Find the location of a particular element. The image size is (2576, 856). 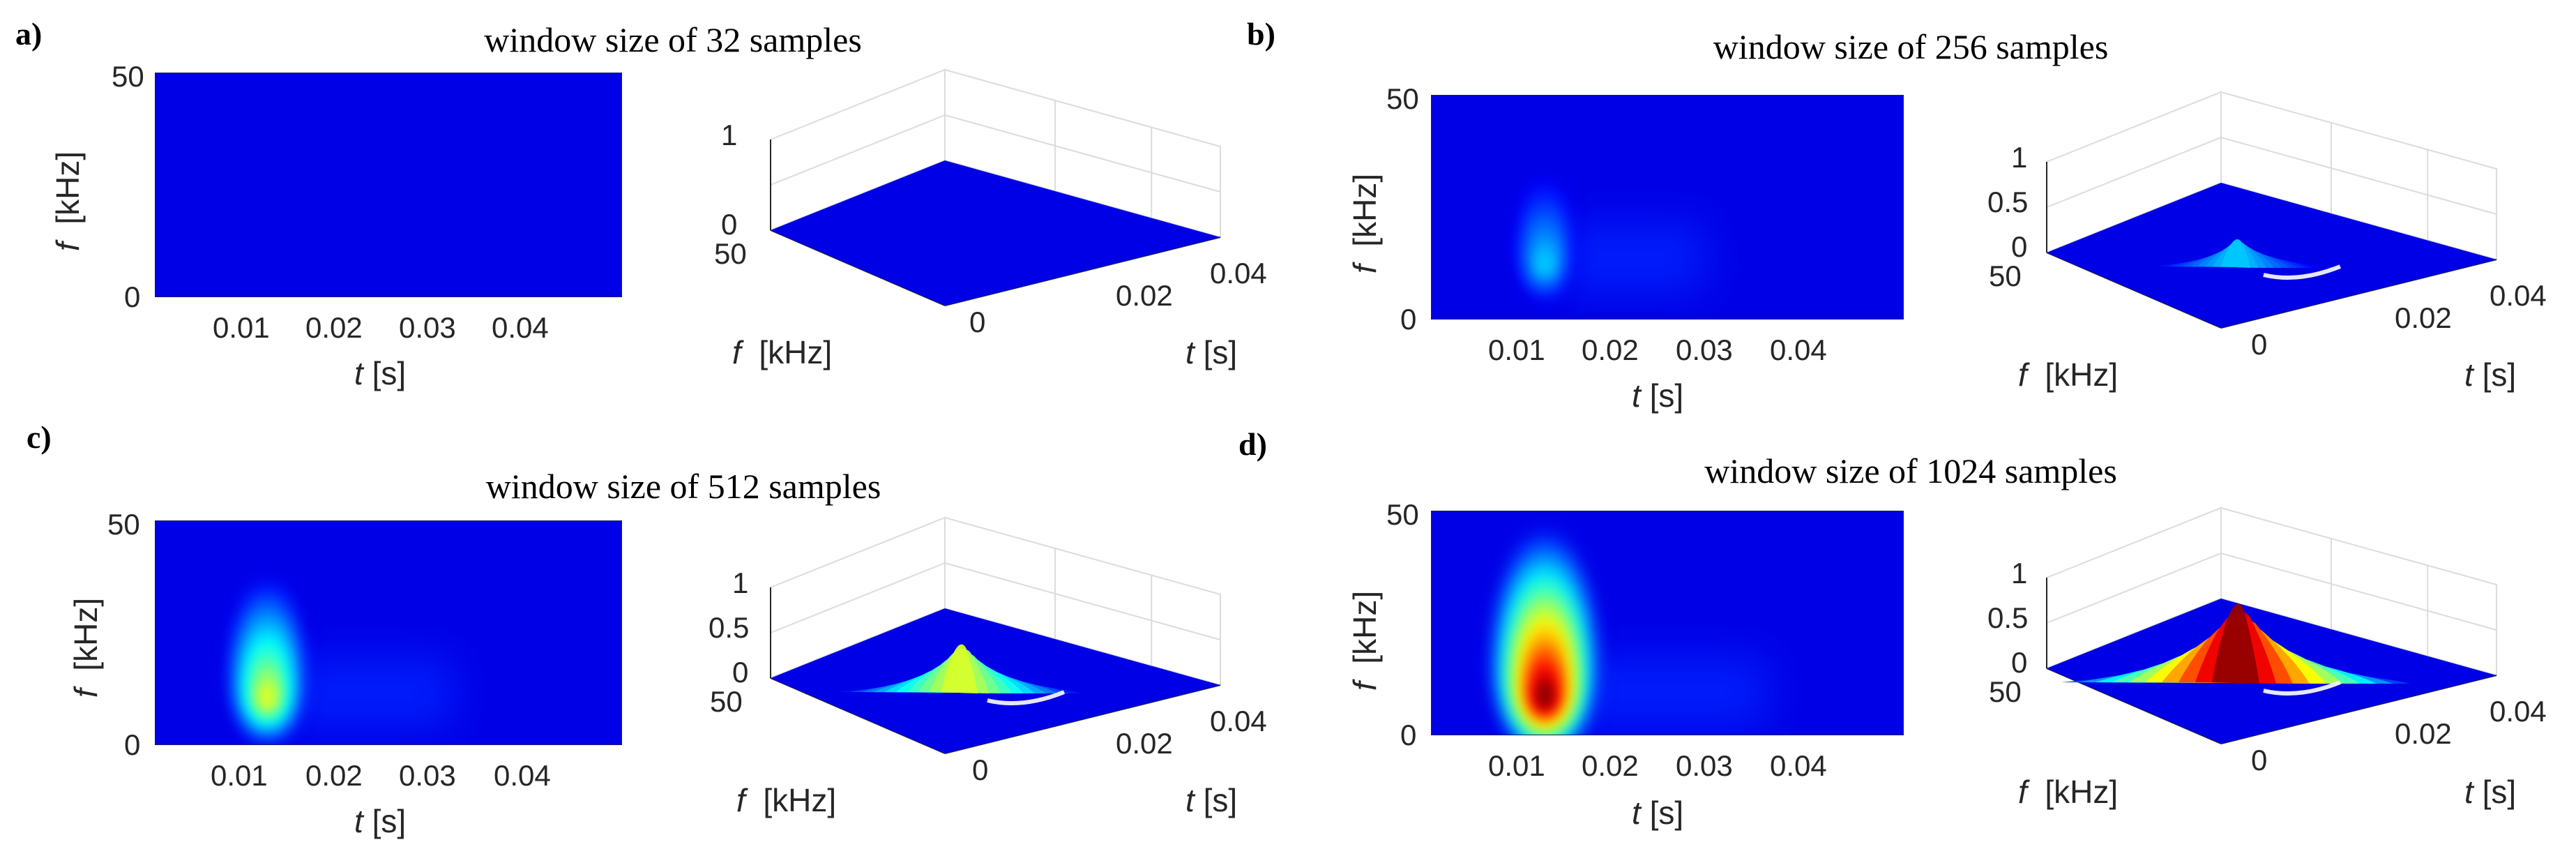

panel-letter: c) is located at coordinates (39, 437).